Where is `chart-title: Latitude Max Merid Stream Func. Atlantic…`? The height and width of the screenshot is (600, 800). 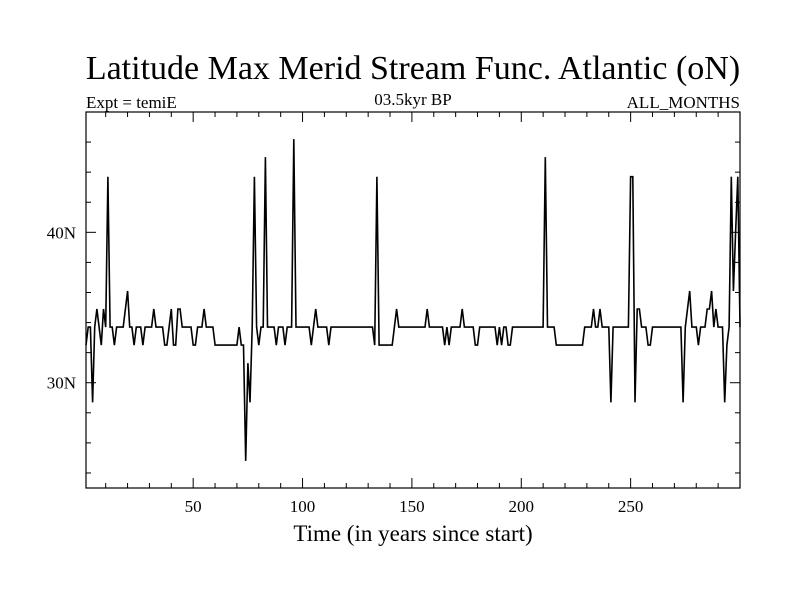
chart-title: Latitude Max Merid Stream Func. Atlantic… is located at coordinates (413, 68).